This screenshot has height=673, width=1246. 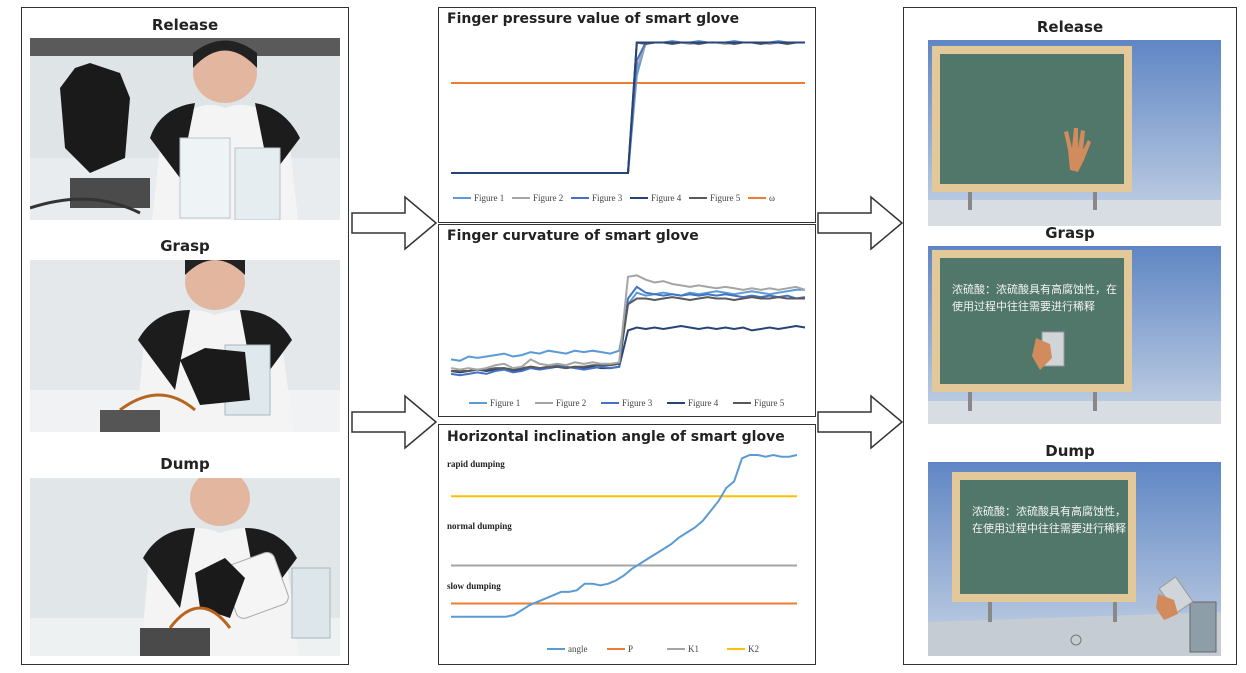 What do you see at coordinates (394, 422) in the screenshot?
I see `arrow-left-bottom` at bounding box center [394, 422].